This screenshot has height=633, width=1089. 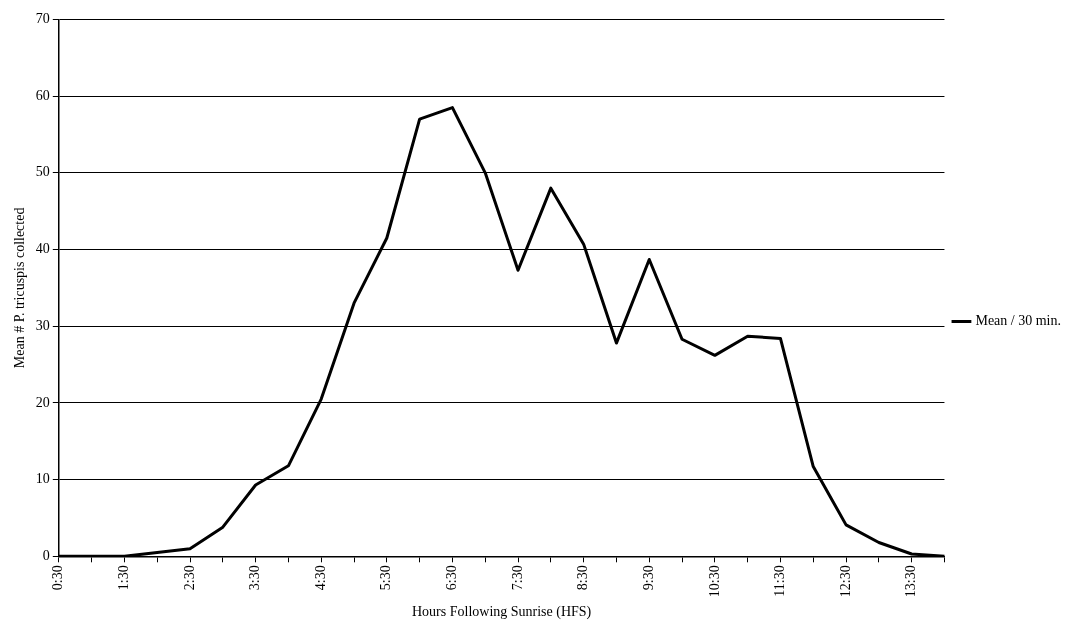 What do you see at coordinates (42, 95) in the screenshot?
I see `y-tick-label: 60` at bounding box center [42, 95].